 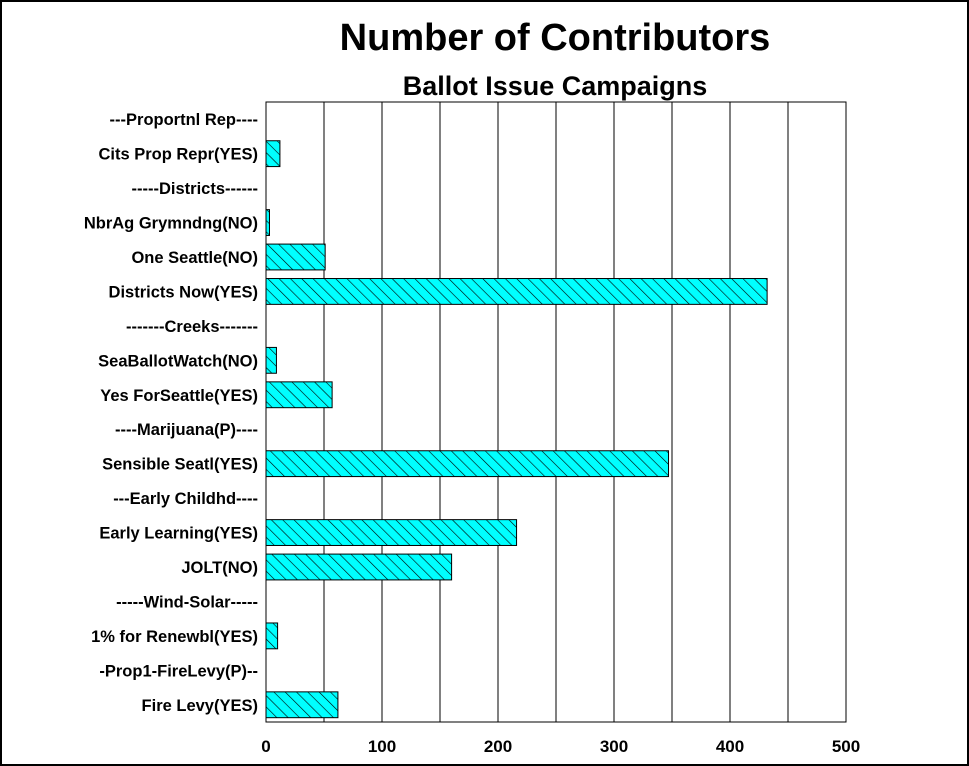 What do you see at coordinates (187, 602) in the screenshot?
I see `category-label: -----Wind-Solar-----` at bounding box center [187, 602].